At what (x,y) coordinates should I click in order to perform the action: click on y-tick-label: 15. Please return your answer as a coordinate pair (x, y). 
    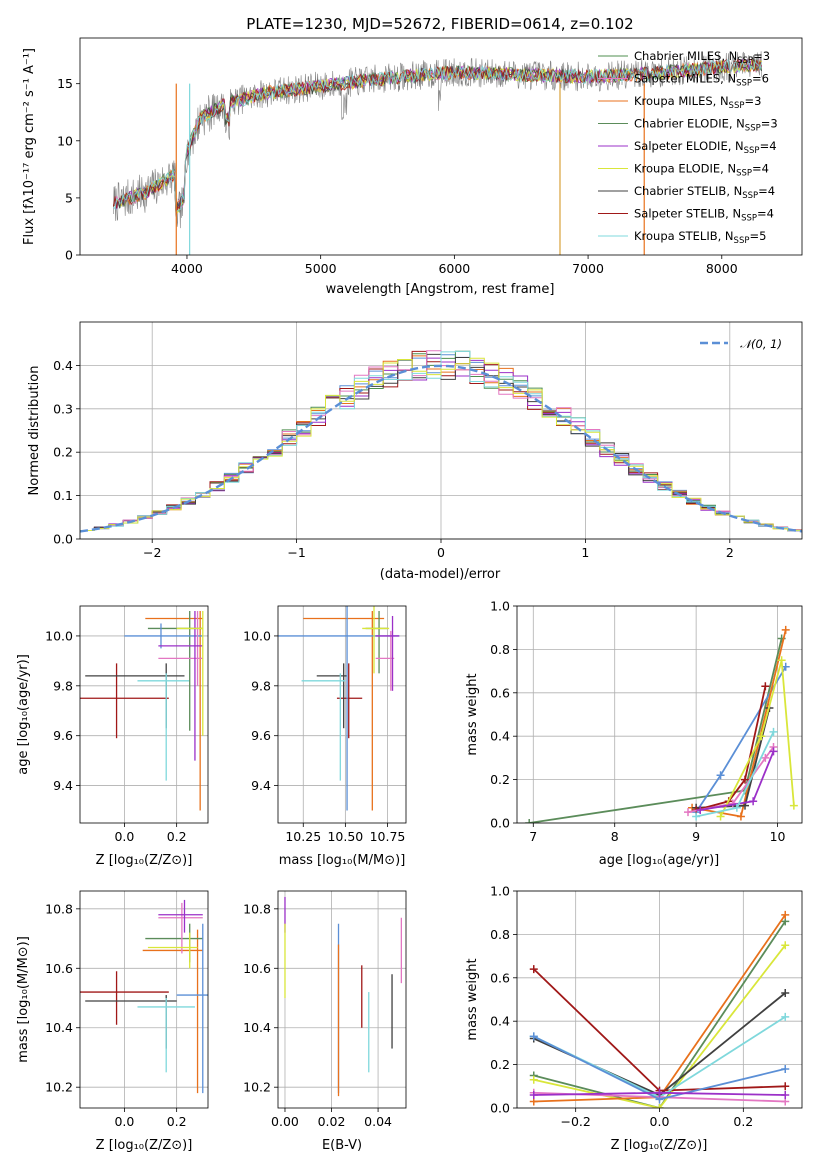
    Looking at the image, I should click on (65, 83).